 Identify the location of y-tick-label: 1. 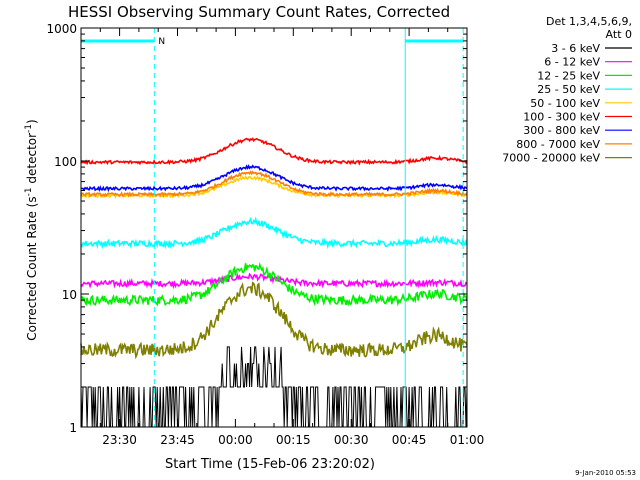
(73, 428).